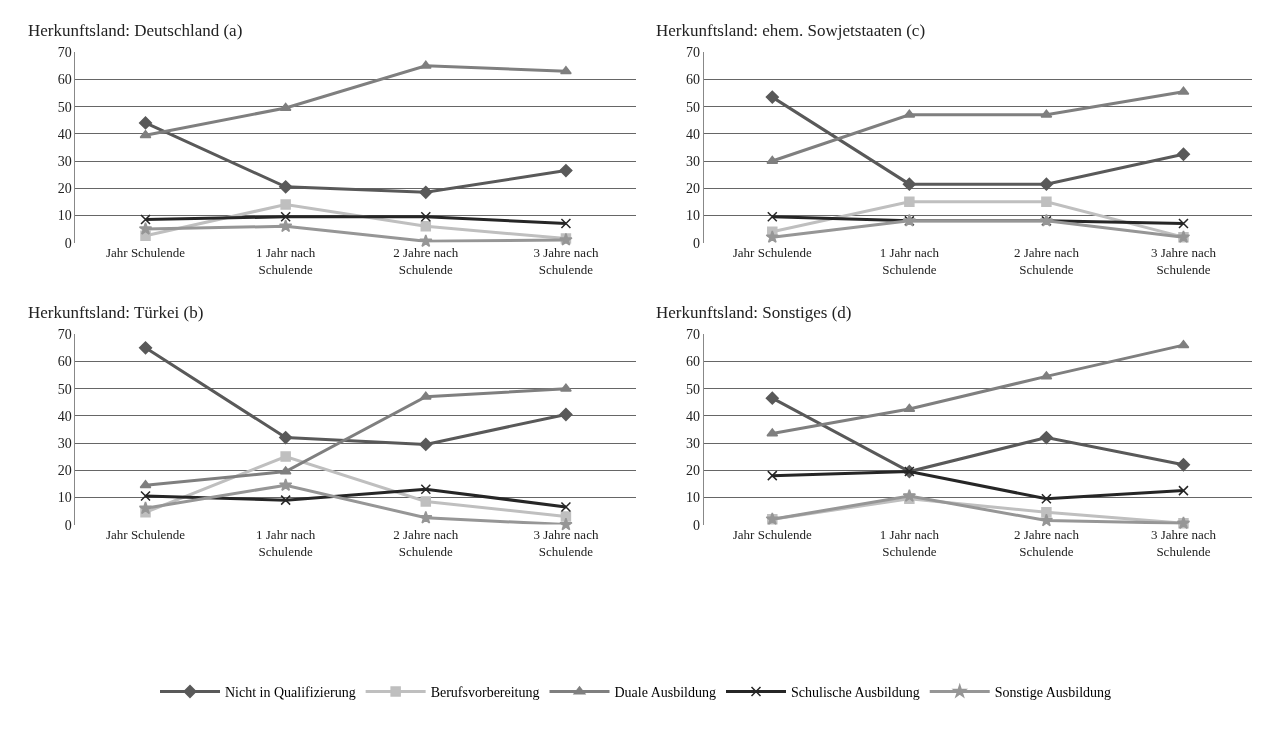 The width and height of the screenshot is (1277, 740). What do you see at coordinates (754, 312) in the screenshot?
I see `chart-title: Herkunftsland: Sonstiges (d)` at bounding box center [754, 312].